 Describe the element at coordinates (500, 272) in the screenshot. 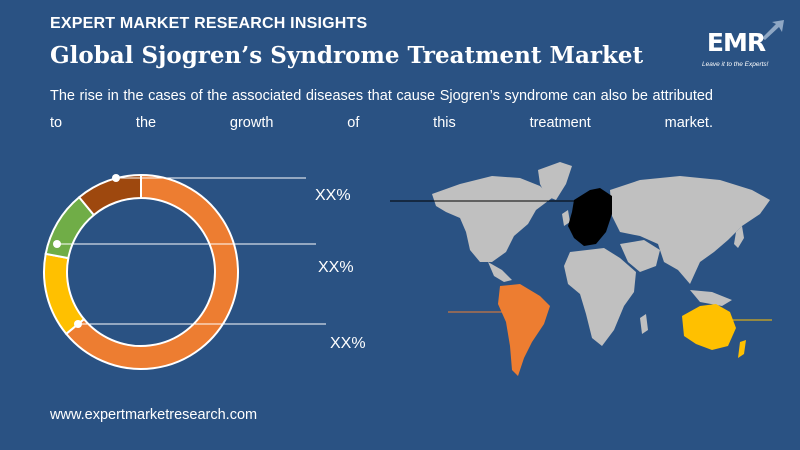

I see `region-central-america` at that location.